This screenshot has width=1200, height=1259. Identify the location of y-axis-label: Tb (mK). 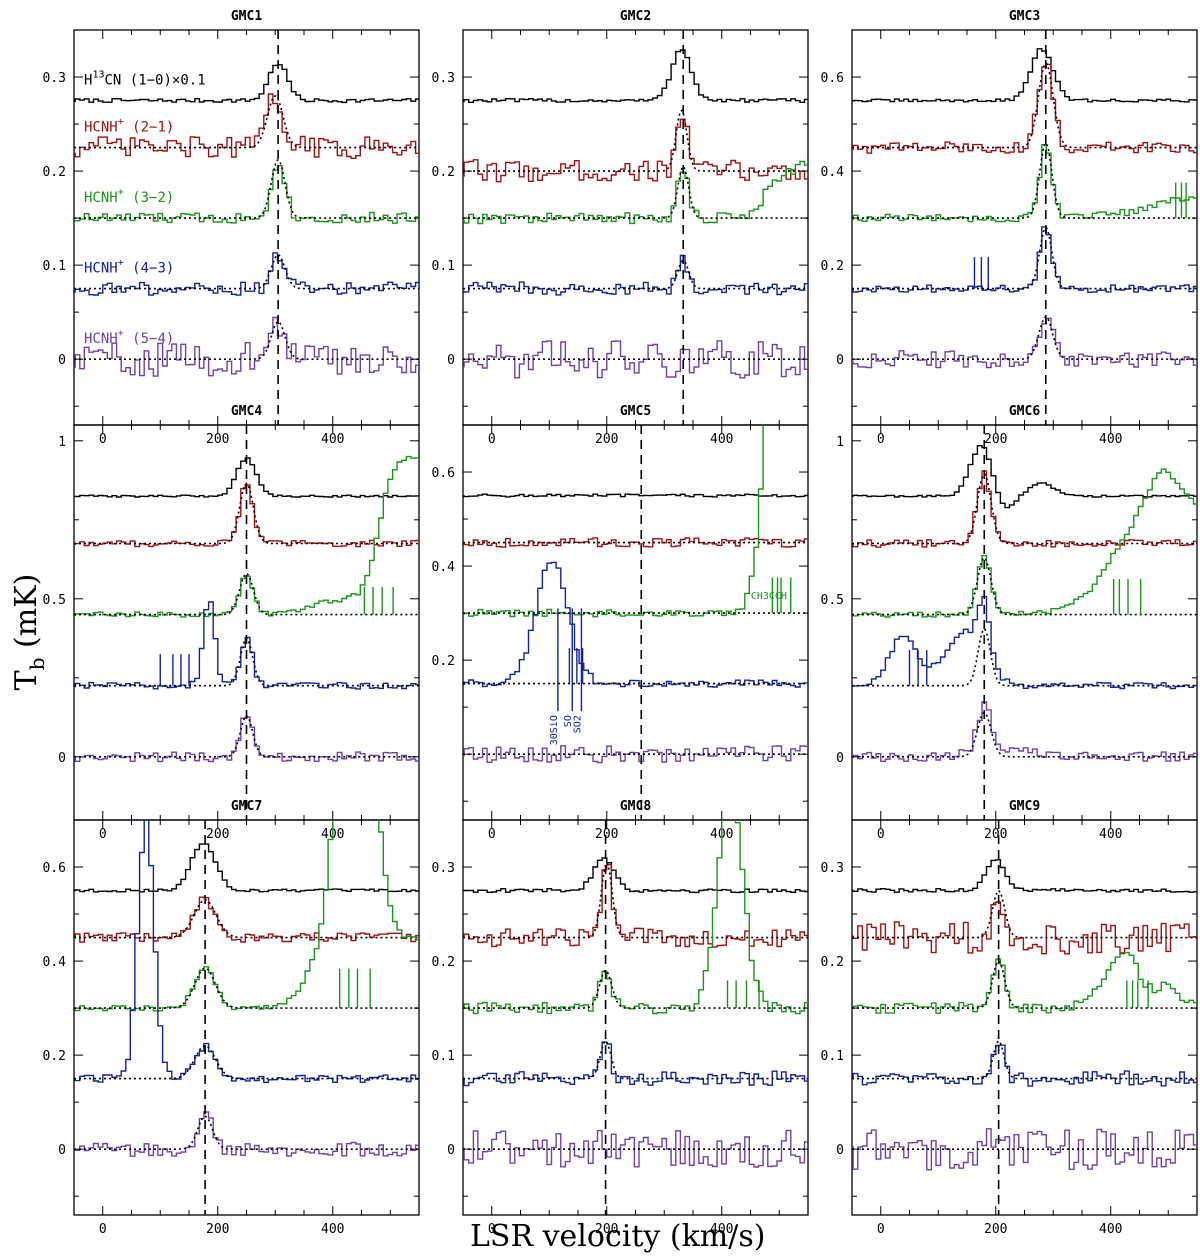
(29, 632).